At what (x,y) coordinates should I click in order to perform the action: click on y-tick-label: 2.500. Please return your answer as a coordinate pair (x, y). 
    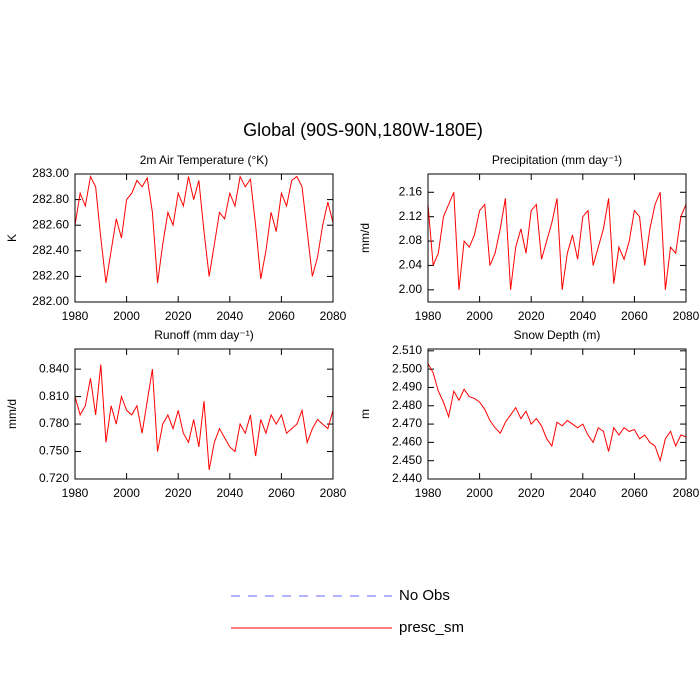
    Looking at the image, I should click on (407, 368).